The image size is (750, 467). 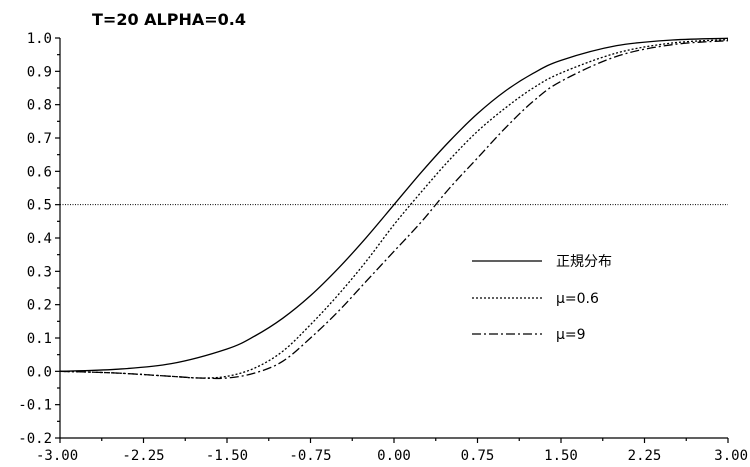 I want to click on y-tick-label: 0.7, so click(x=39, y=139).